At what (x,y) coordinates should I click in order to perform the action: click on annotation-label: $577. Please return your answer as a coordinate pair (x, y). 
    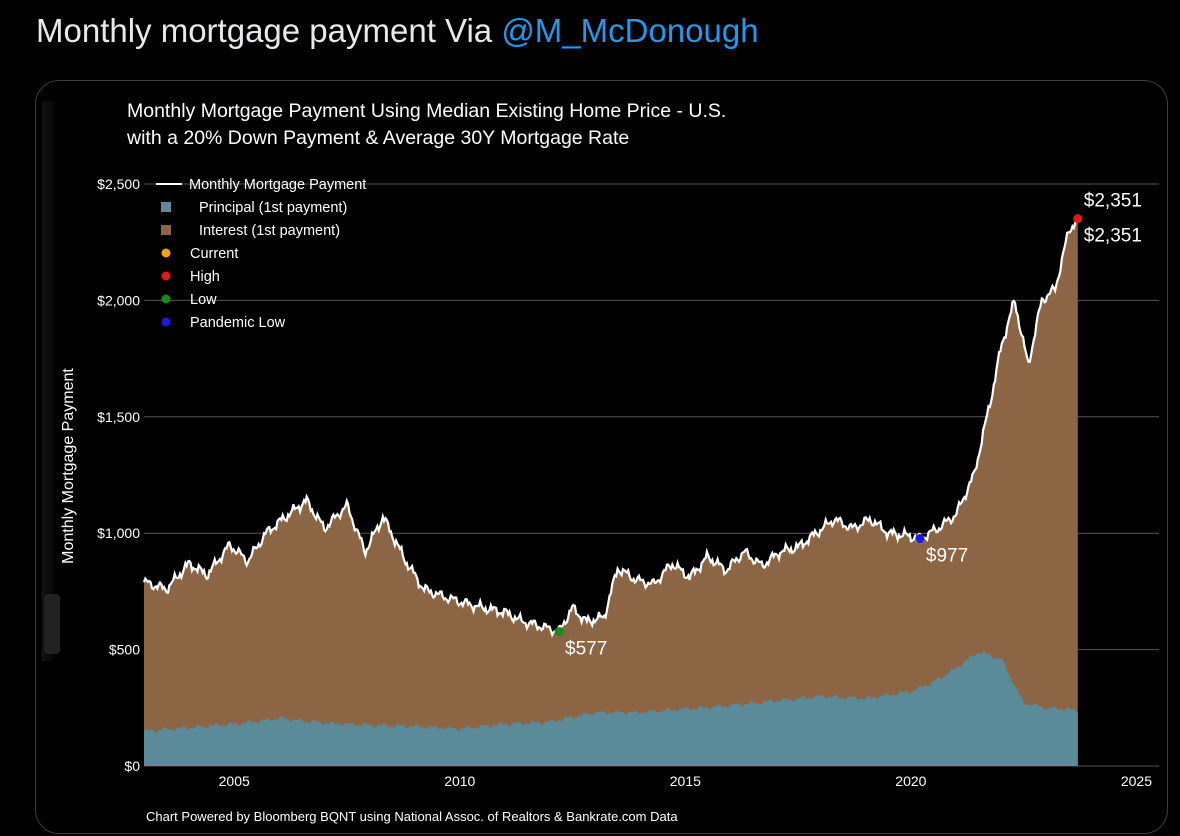
    Looking at the image, I should click on (586, 649).